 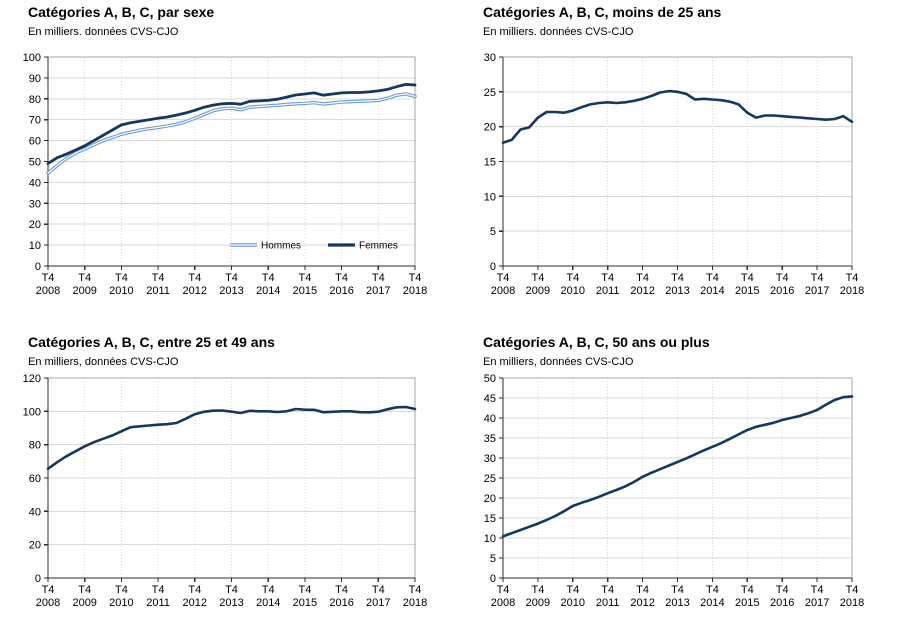 I want to click on chart-title: Catégories A, B, C, 50 ans ou plus, so click(x=596, y=342).